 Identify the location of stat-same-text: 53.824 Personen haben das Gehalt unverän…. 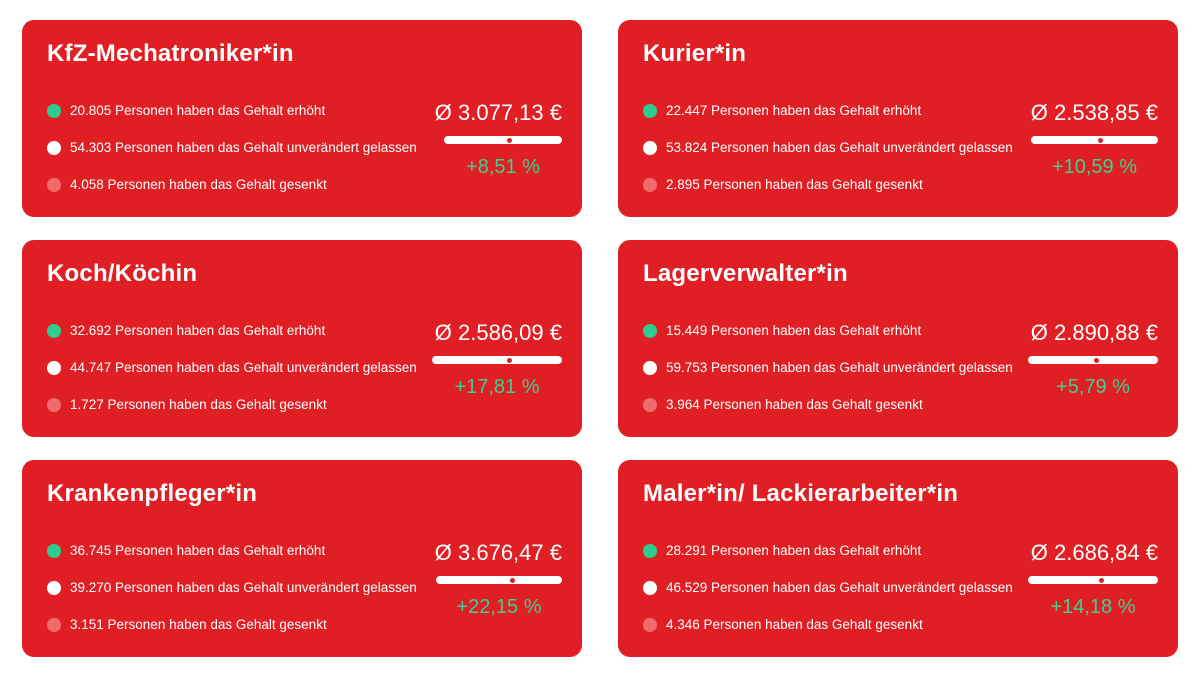
(839, 147).